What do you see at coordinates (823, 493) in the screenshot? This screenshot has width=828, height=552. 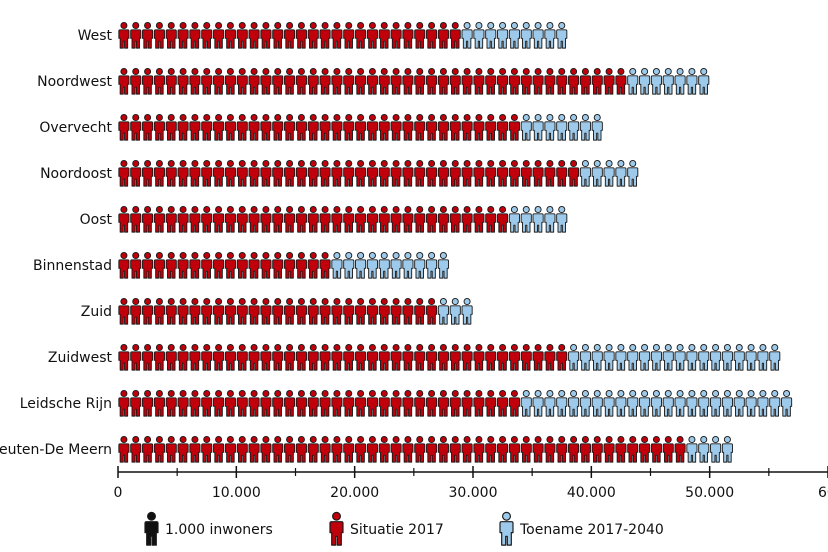 I see `x-tick-label: 60` at bounding box center [823, 493].